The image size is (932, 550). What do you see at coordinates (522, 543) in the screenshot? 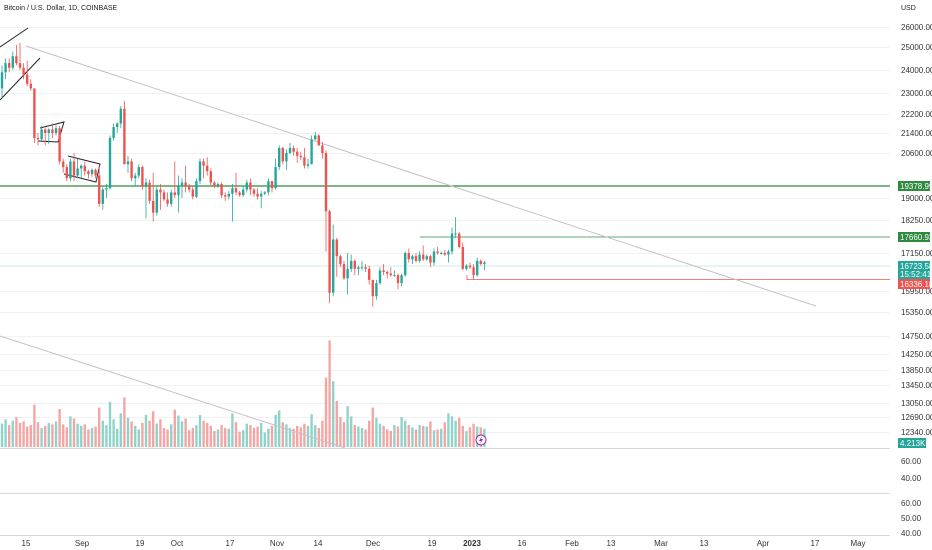
I see `time-tick-label: 16` at bounding box center [522, 543].